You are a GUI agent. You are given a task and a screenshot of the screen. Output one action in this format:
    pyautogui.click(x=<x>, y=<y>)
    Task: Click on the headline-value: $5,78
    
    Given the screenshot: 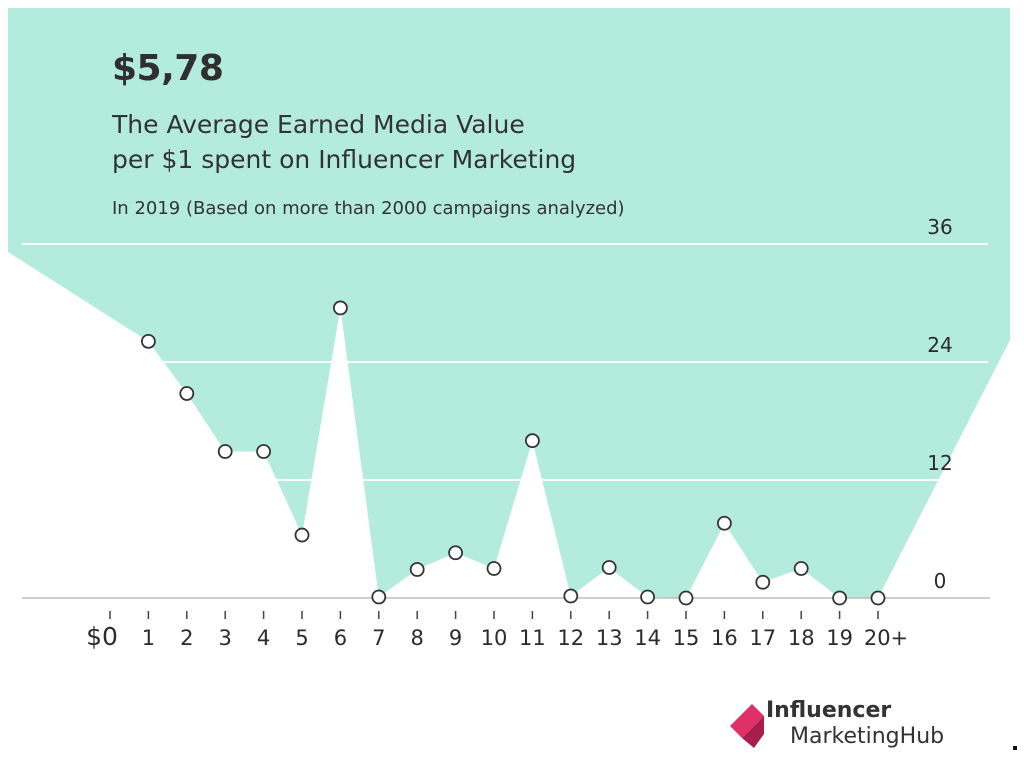 What is the action you would take?
    pyautogui.click(x=168, y=68)
    